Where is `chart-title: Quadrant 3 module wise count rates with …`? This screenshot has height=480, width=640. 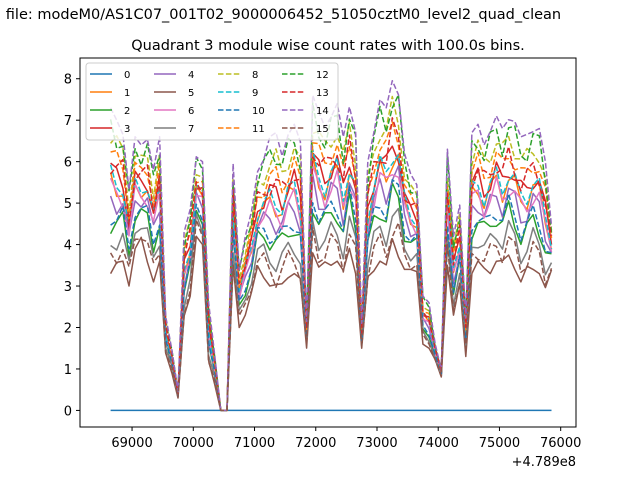
chart-title: Quadrant 3 module wise count rates with … is located at coordinates (328, 46).